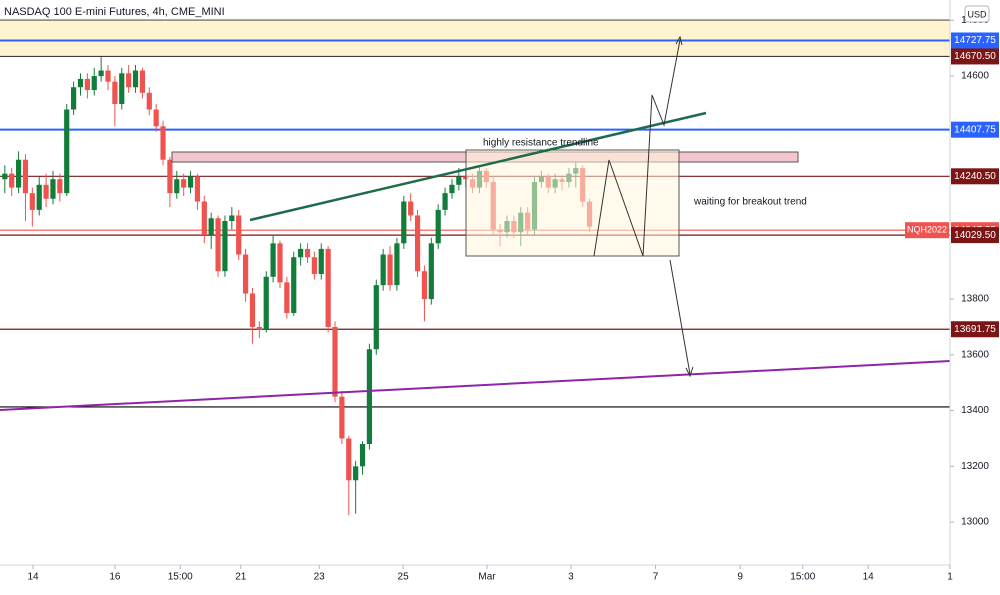 Image resolution: width=1000 pixels, height=595 pixels. Describe the element at coordinates (114, 12) in the screenshot. I see `chart-title: NASDAQ 100 E-mini Futures, 4h, CME_MINI` at that location.